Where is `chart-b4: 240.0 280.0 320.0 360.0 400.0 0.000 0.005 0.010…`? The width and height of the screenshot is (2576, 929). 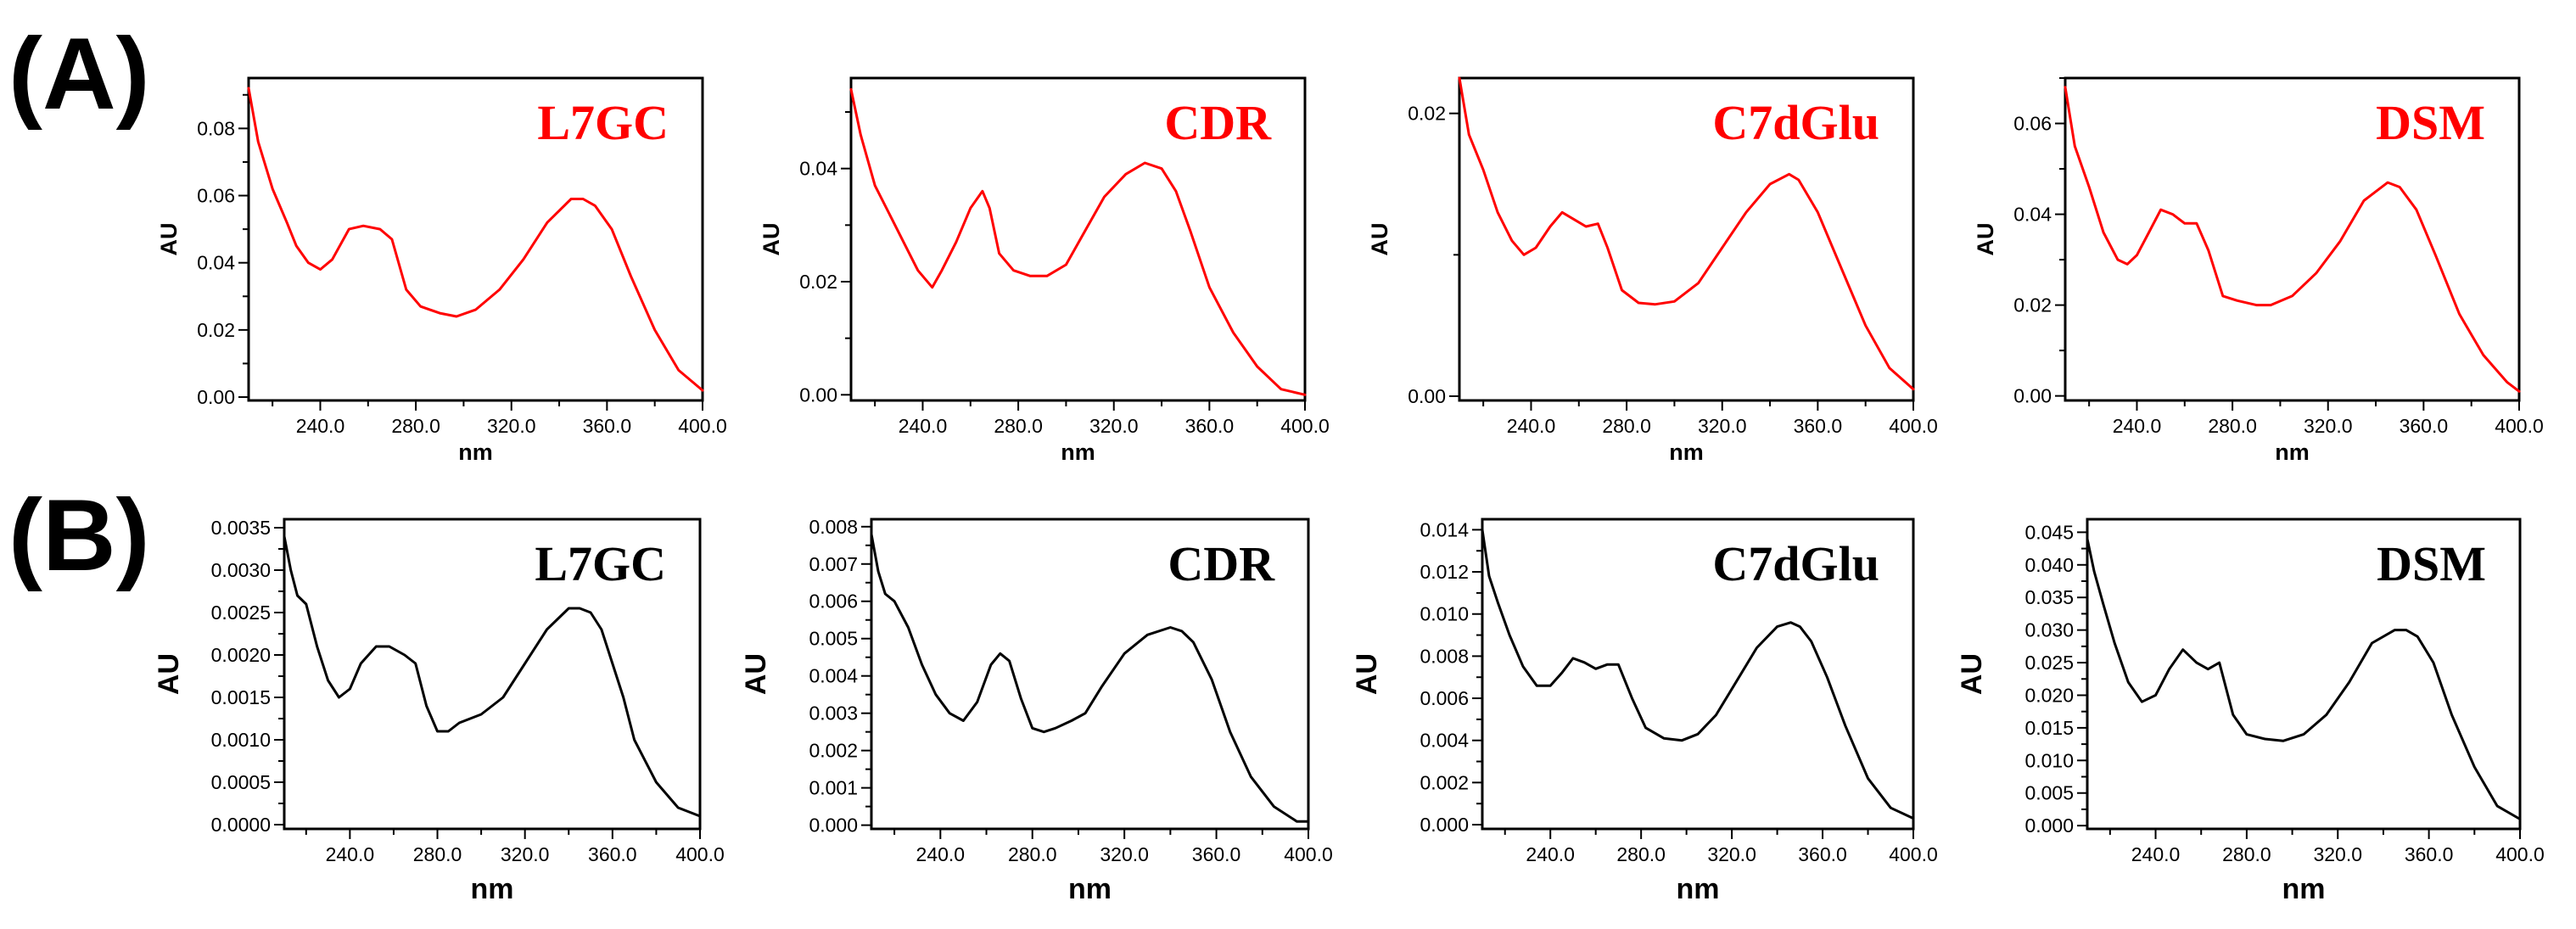 chart-b4: 240.0 280.0 320.0 360.0 400.0 0.000 0.005 0.010… is located at coordinates (2250, 711).